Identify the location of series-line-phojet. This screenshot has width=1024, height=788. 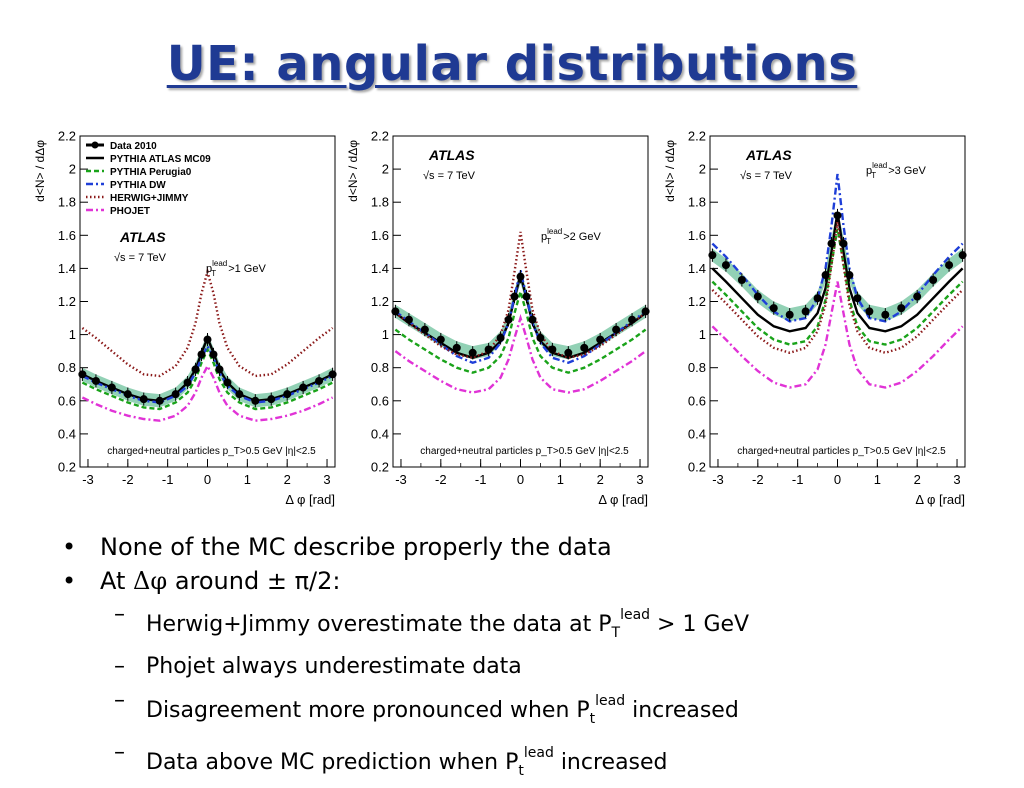
(520, 353).